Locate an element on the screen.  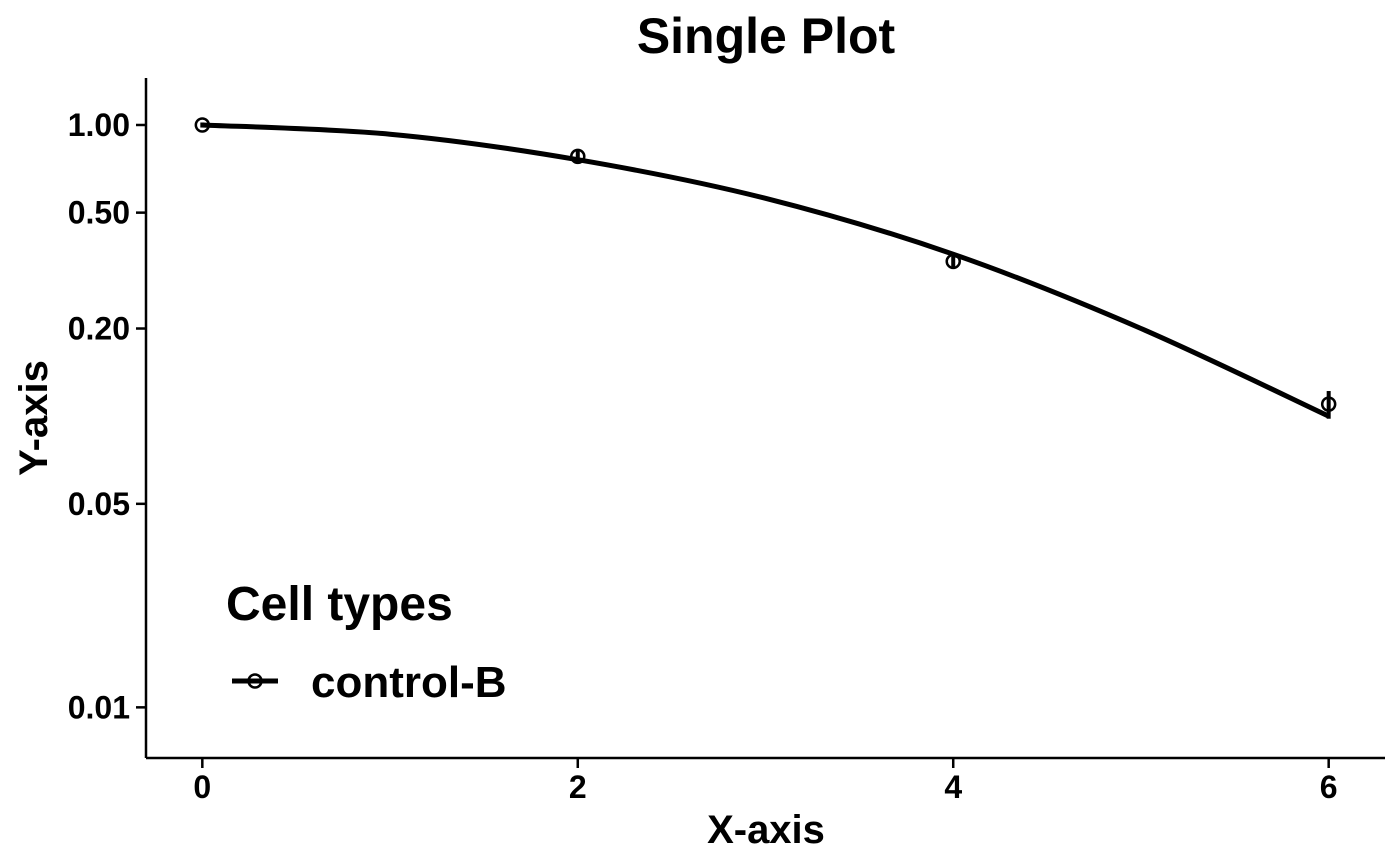
y-ticks: 1.00 0.50 0.20 0.05 0.01 is located at coordinates (107, 416).